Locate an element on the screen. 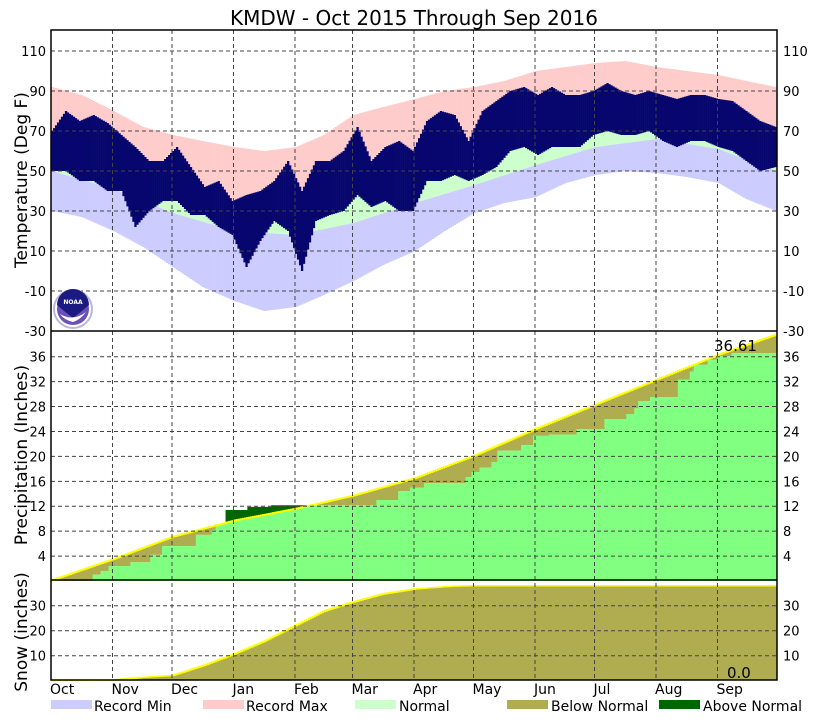  temperature-axis-title: Temperature (Deg F) is located at coordinates (22, 180).